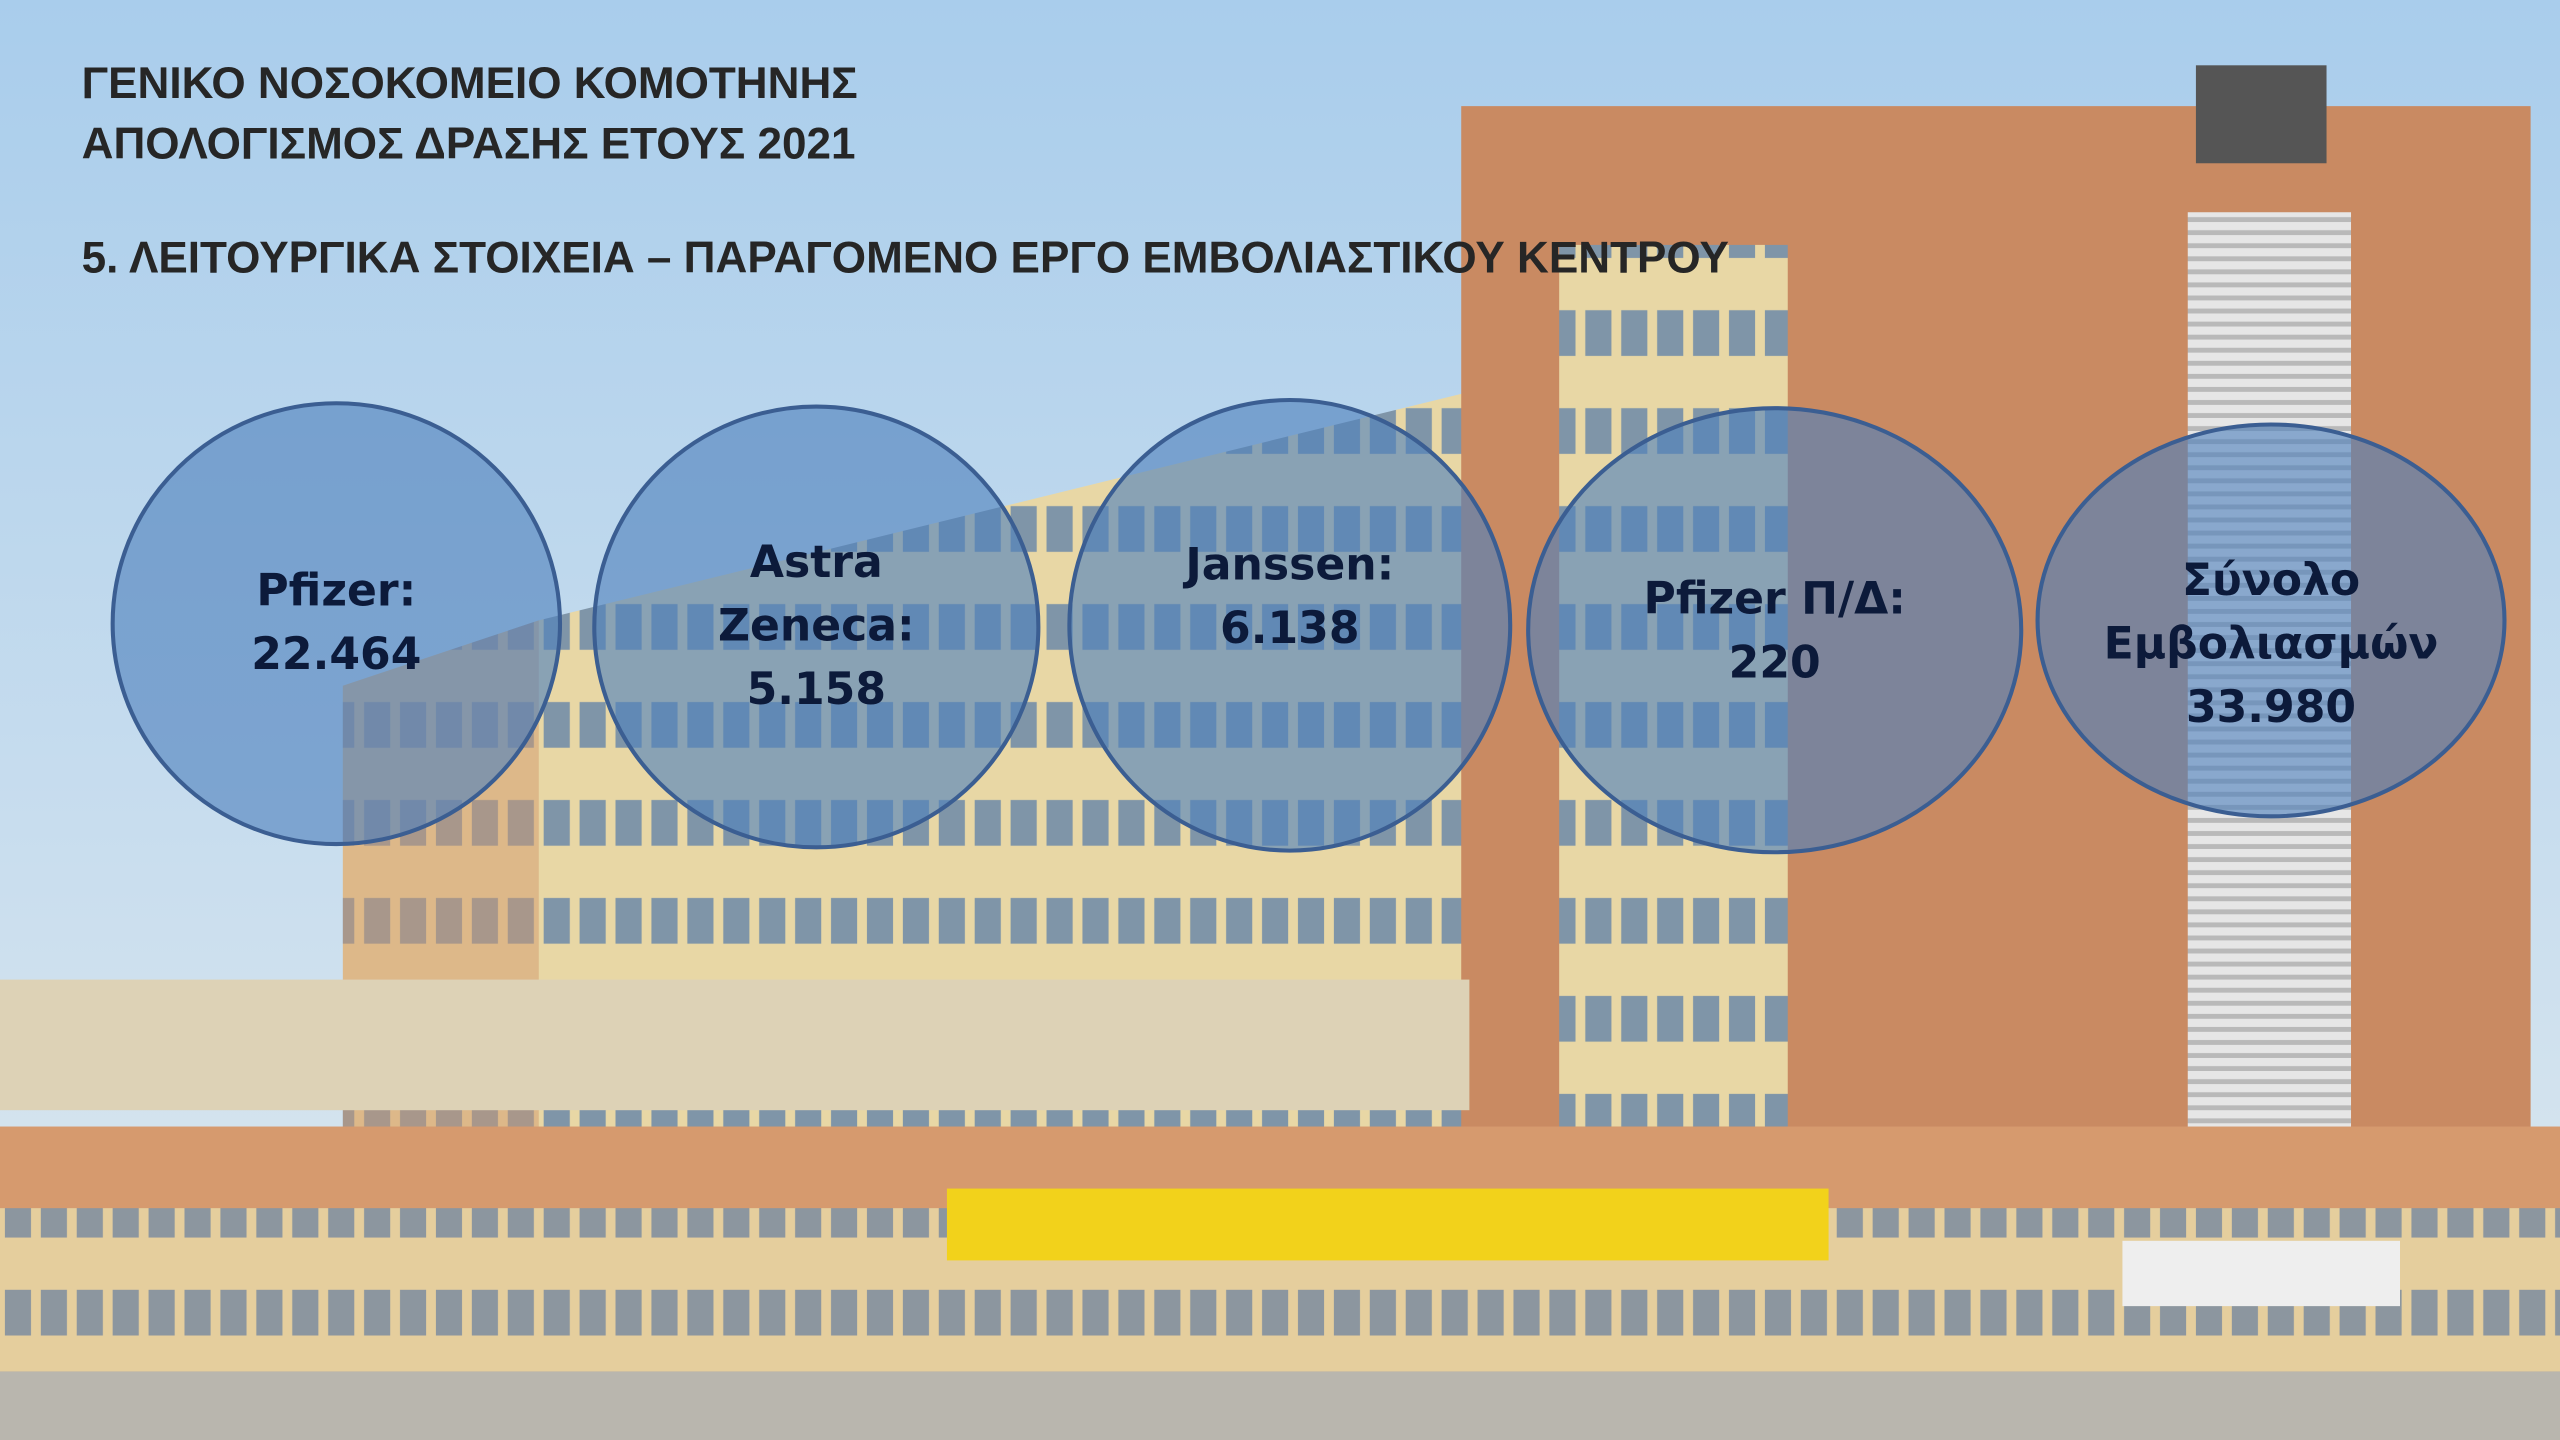  I want to click on circle-text: 220, so click(1775, 662).